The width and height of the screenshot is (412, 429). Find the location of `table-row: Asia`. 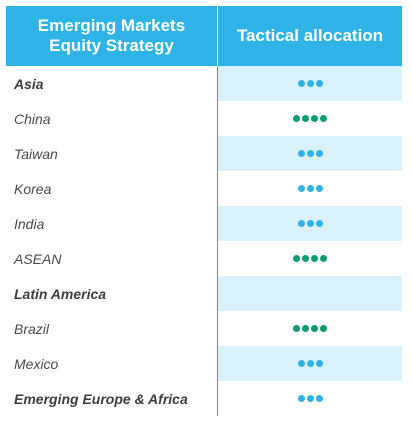

table-row: Asia is located at coordinates (204, 83).